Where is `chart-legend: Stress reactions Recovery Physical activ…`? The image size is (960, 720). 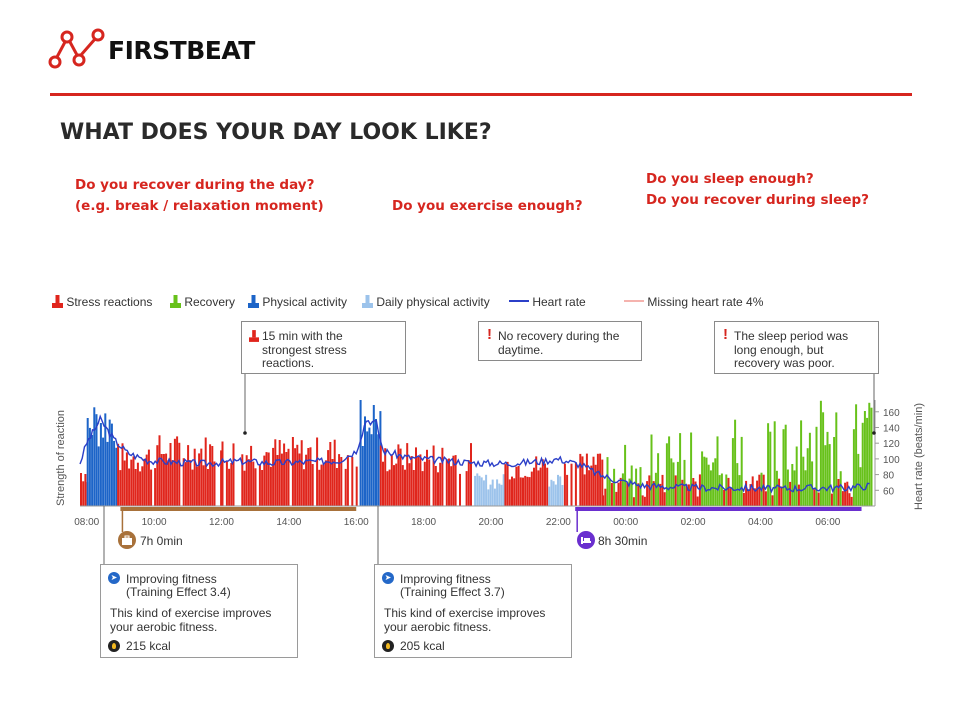 chart-legend: Stress reactions Recovery Physical activ… is located at coordinates (432, 303).